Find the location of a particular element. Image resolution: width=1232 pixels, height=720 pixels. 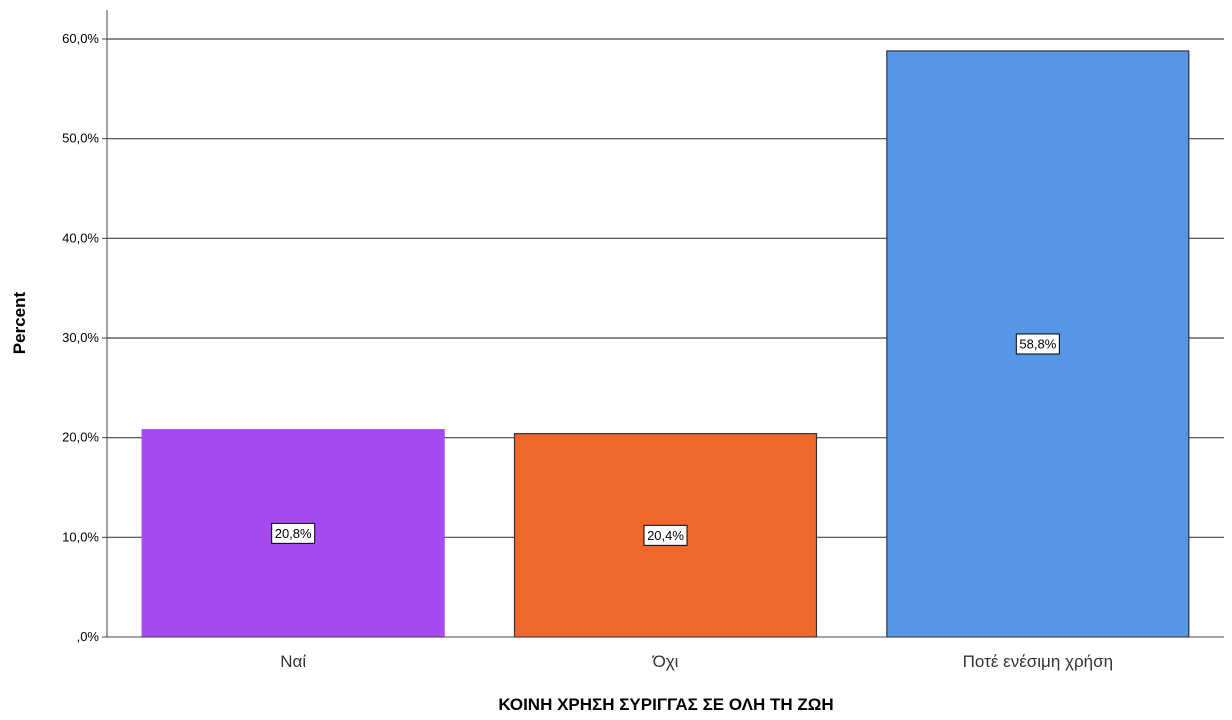

y-tick-label: 20,0% is located at coordinates (80, 437).